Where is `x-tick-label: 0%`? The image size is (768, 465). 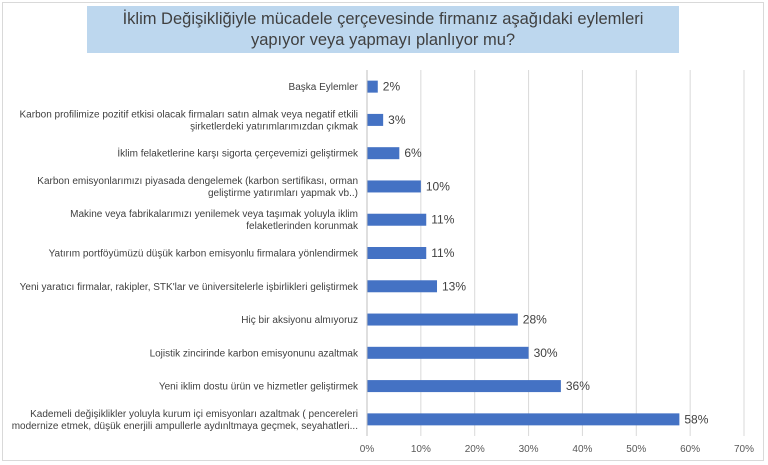
x-tick-label: 0% is located at coordinates (367, 449).